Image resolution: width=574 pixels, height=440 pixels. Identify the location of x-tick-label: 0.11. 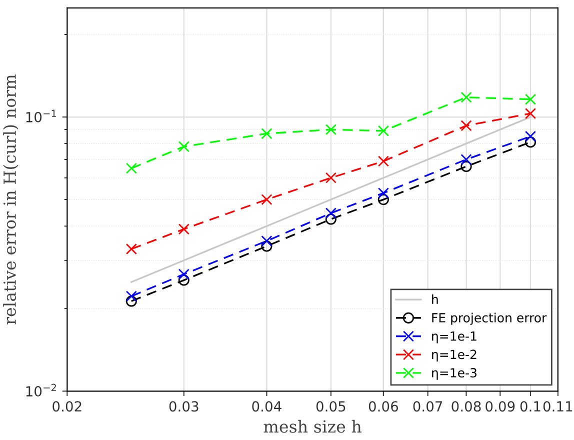
(557, 406).